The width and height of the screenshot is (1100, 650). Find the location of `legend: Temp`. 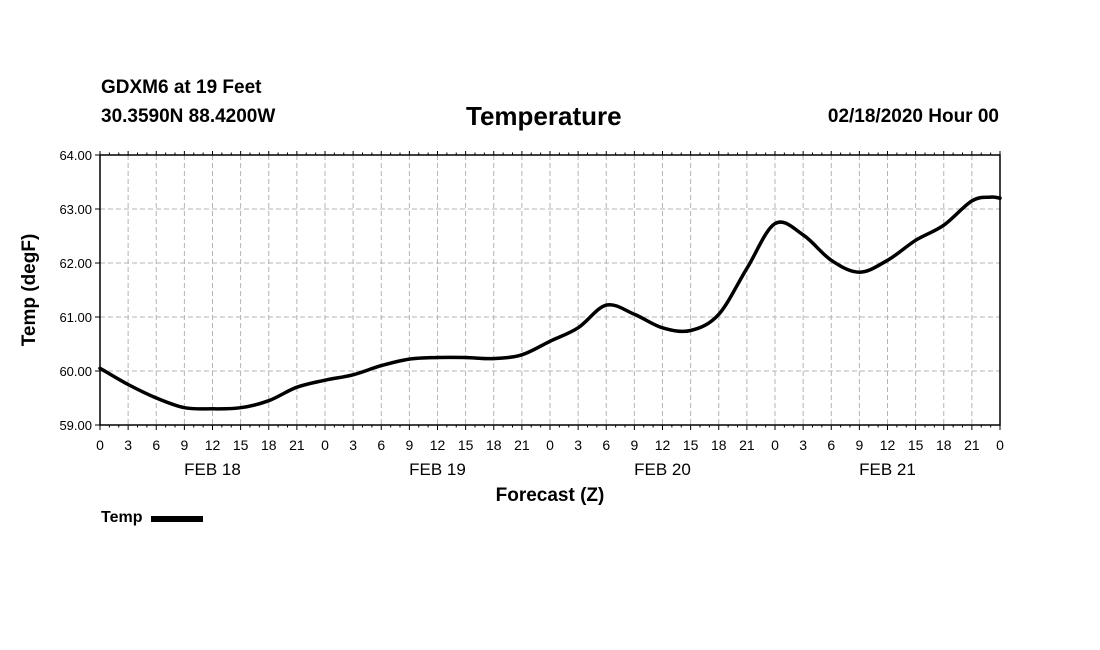

legend: Temp is located at coordinates (152, 518).